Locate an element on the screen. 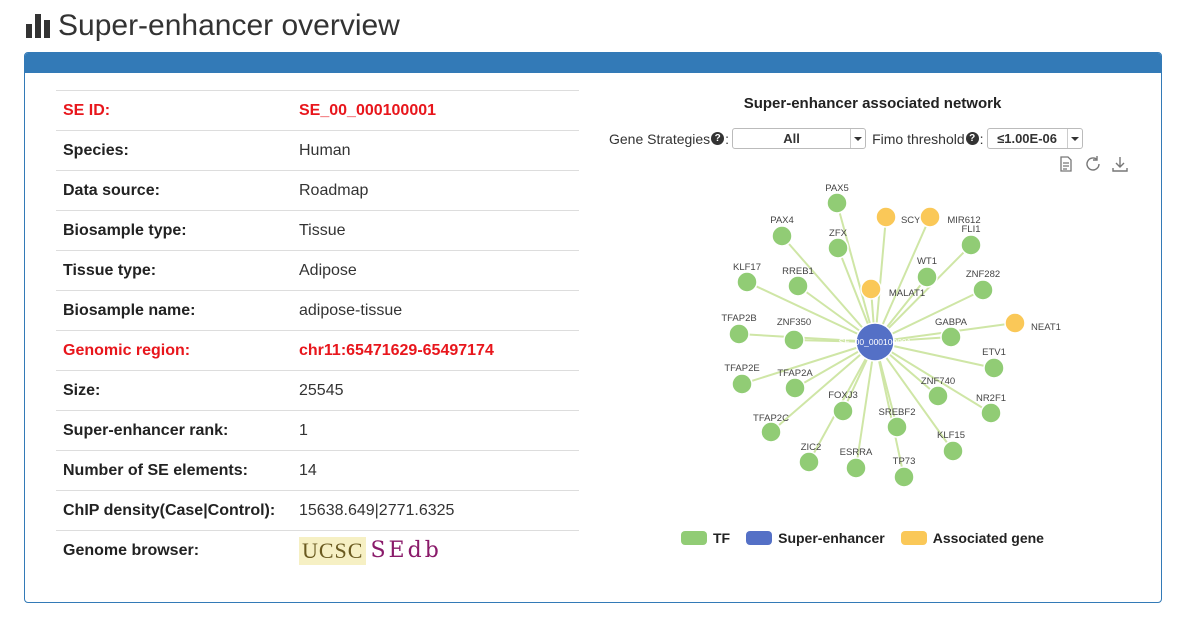 Image resolution: width=1188 pixels, height=634 pixels. network-node: MALAT1 is located at coordinates (892, 289).